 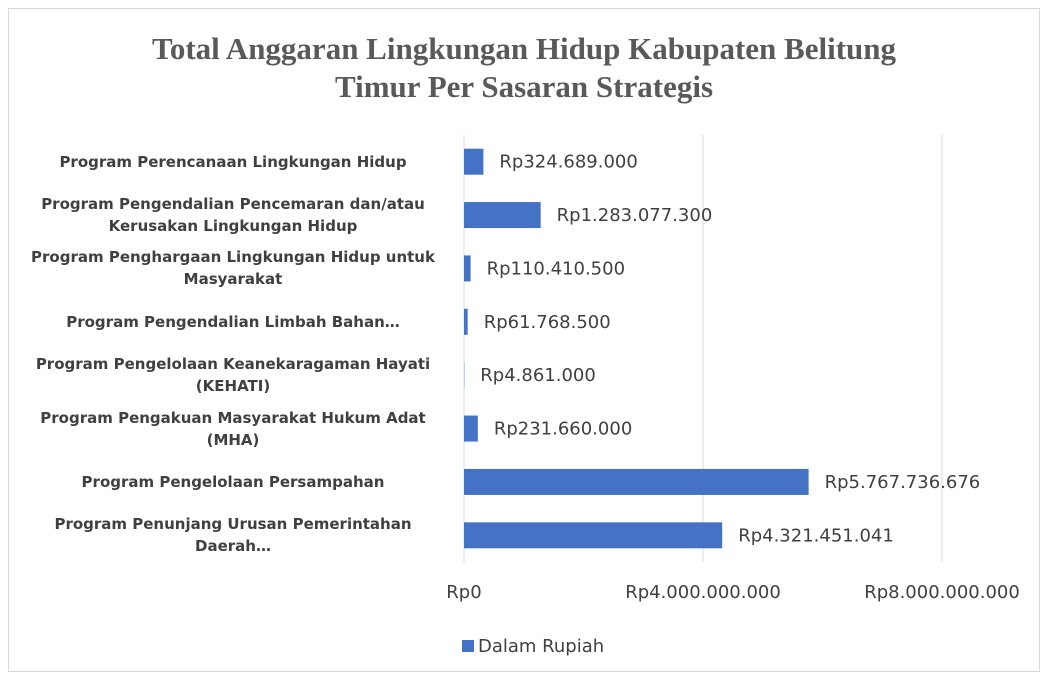 What do you see at coordinates (233, 481) in the screenshot?
I see `y-tick-label: Program Pengelolaan Persampahan` at bounding box center [233, 481].